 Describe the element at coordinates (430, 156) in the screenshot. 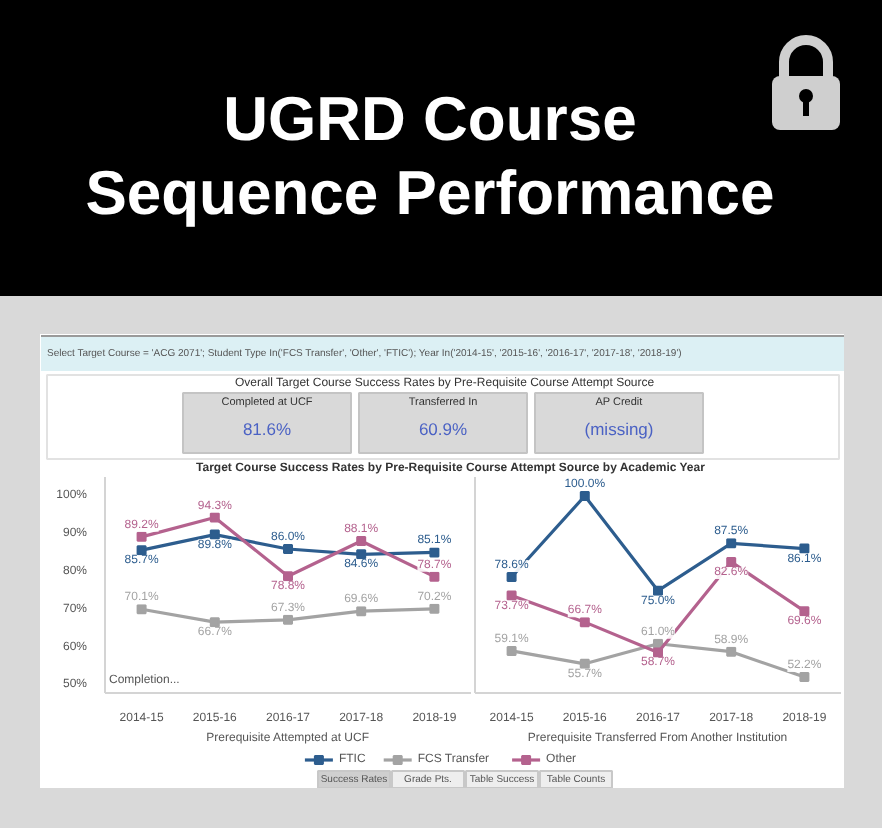

I see `text: UGRD Course Sequence Performance` at that location.